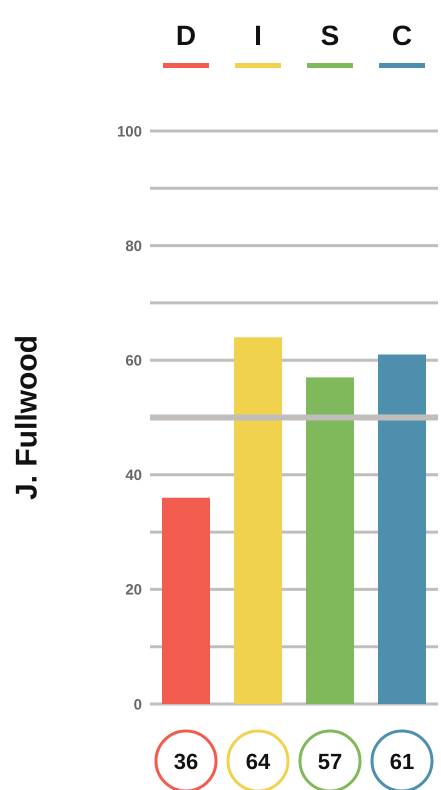 The height and width of the screenshot is (790, 441). I want to click on x-tick-label: S, so click(330, 35).